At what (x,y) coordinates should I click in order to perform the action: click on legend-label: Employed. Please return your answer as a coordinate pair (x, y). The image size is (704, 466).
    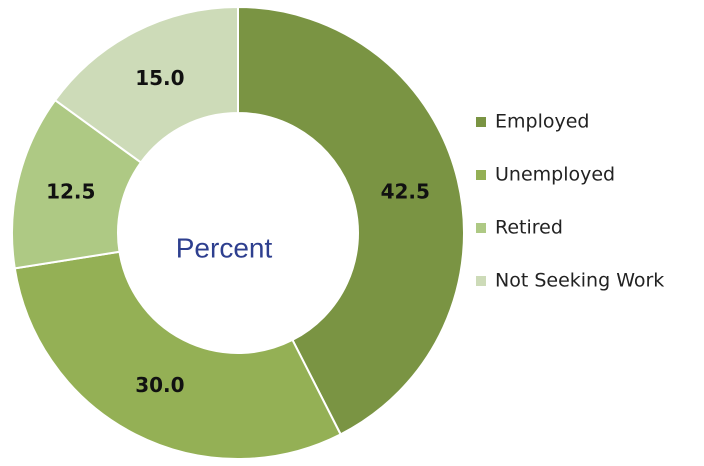
    Looking at the image, I should click on (542, 122).